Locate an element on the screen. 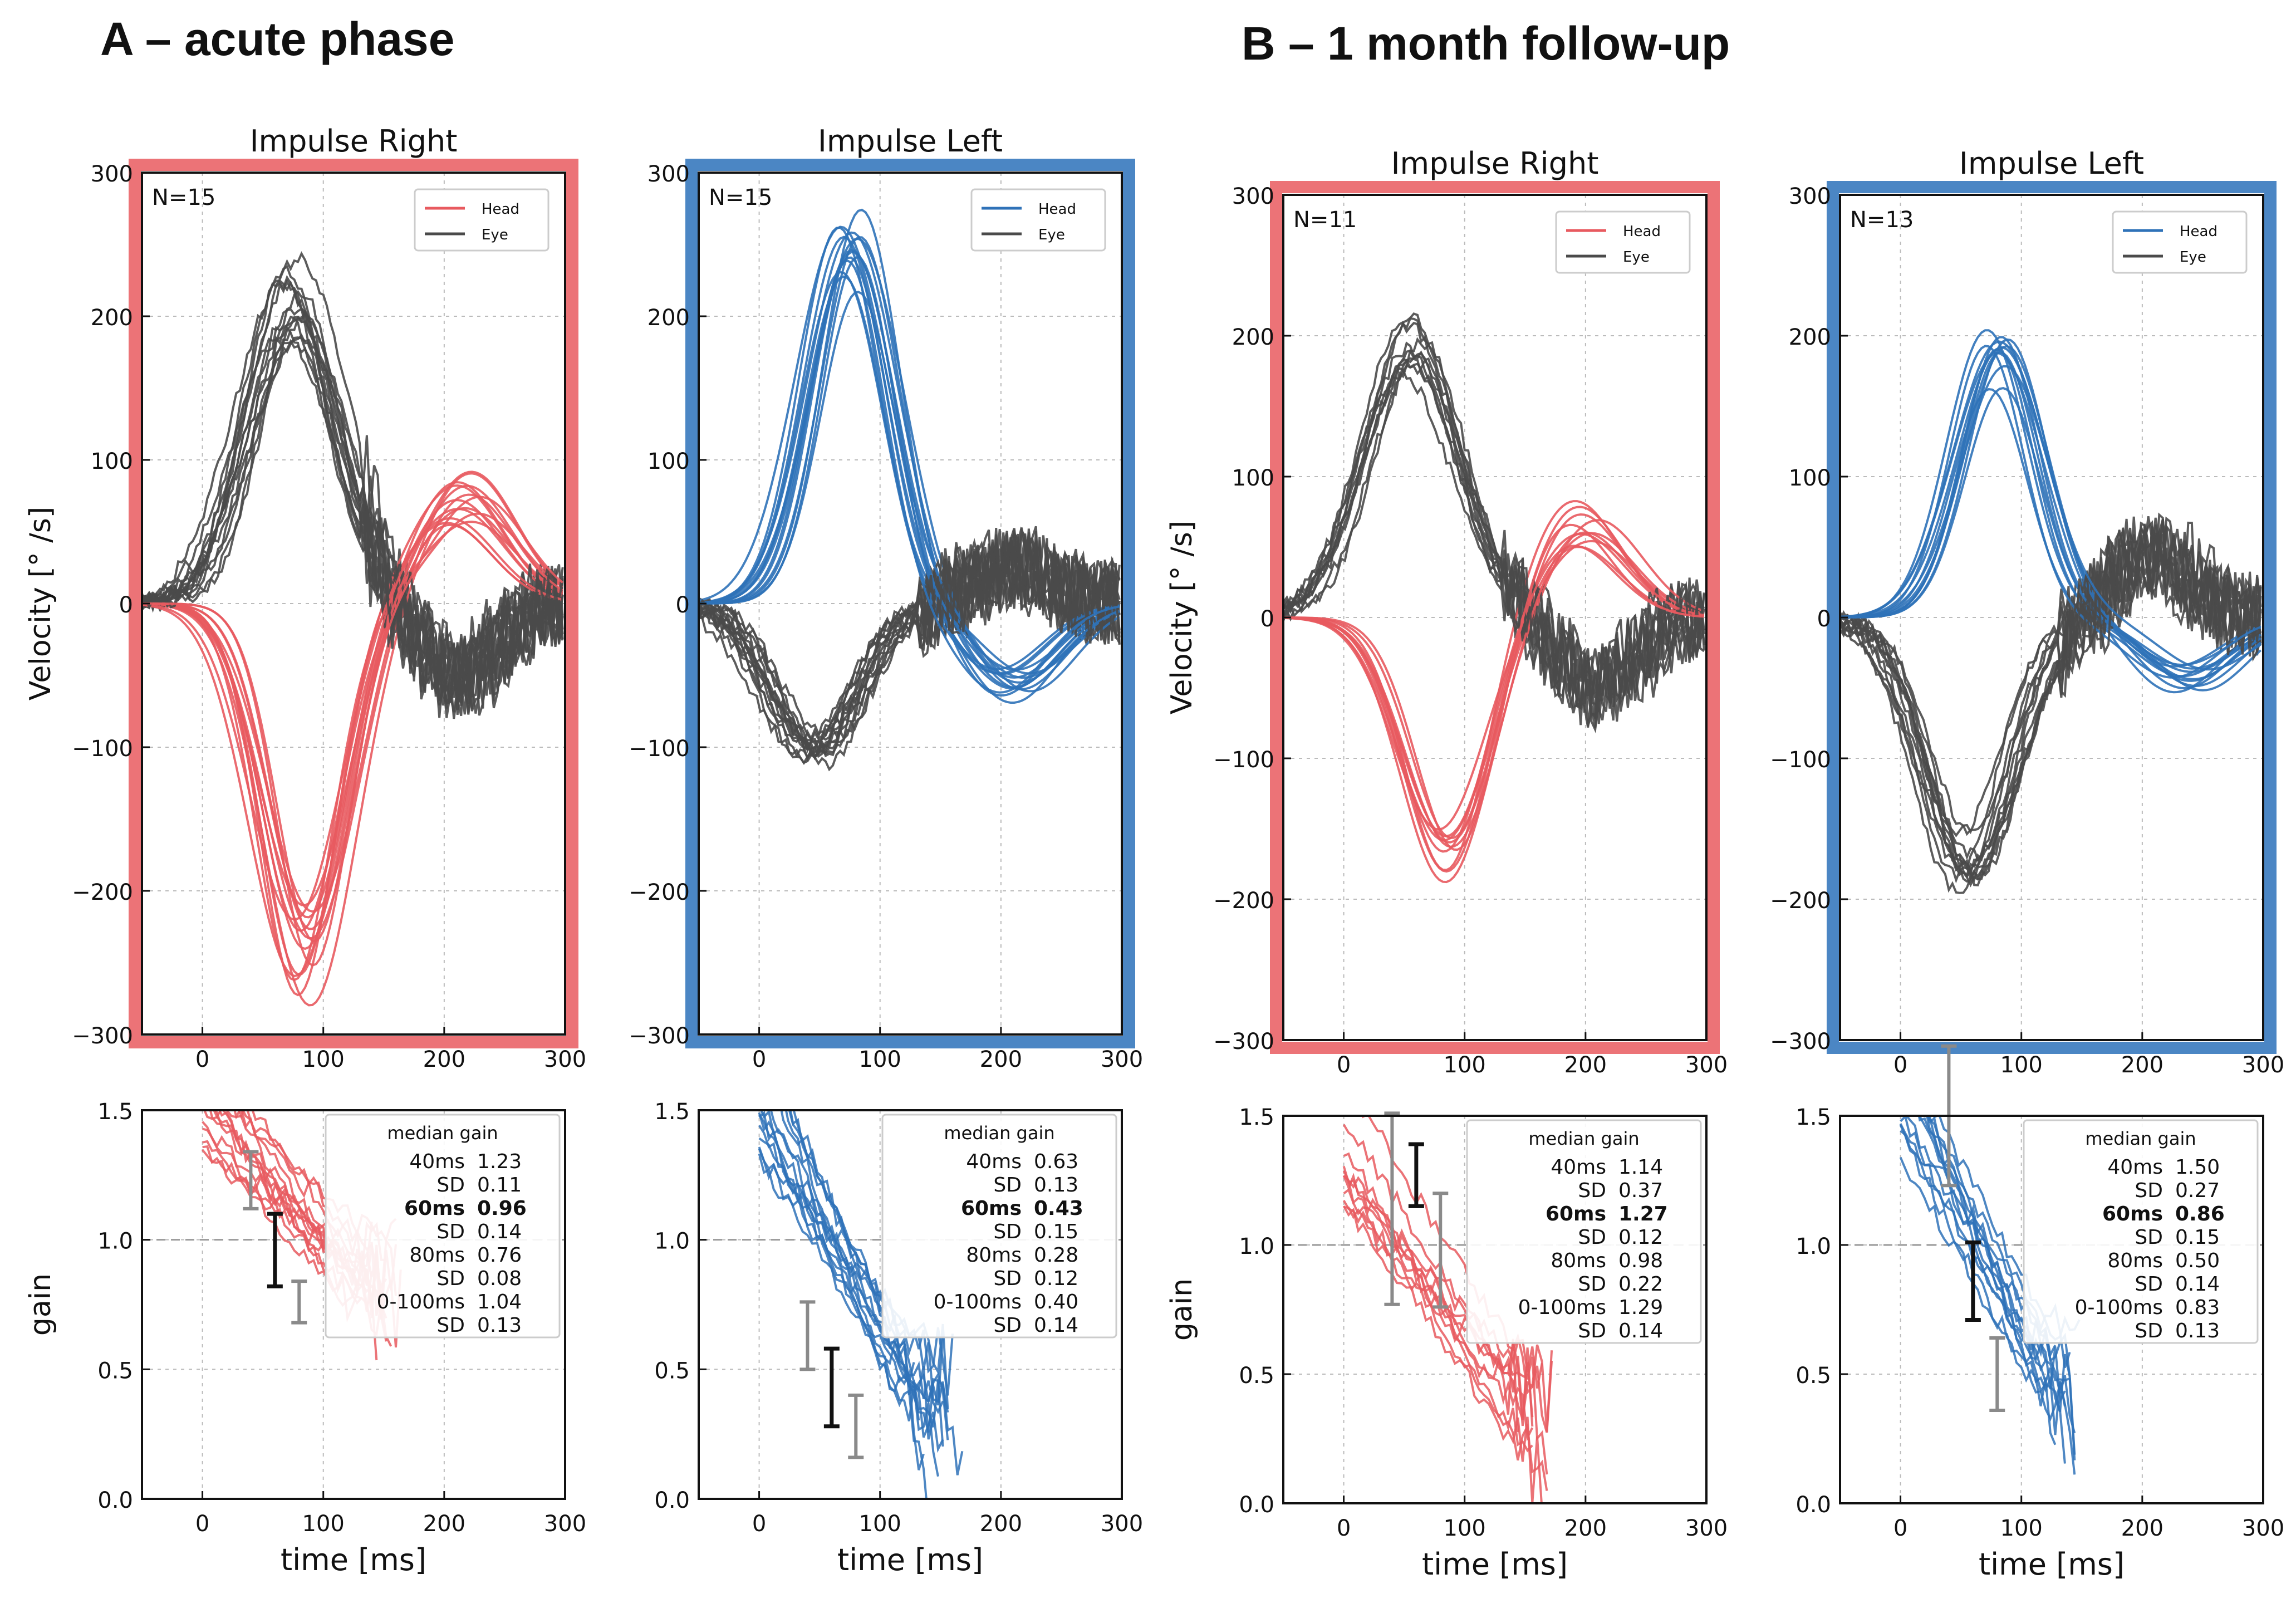  ytick-label: −300 is located at coordinates (102, 1036).